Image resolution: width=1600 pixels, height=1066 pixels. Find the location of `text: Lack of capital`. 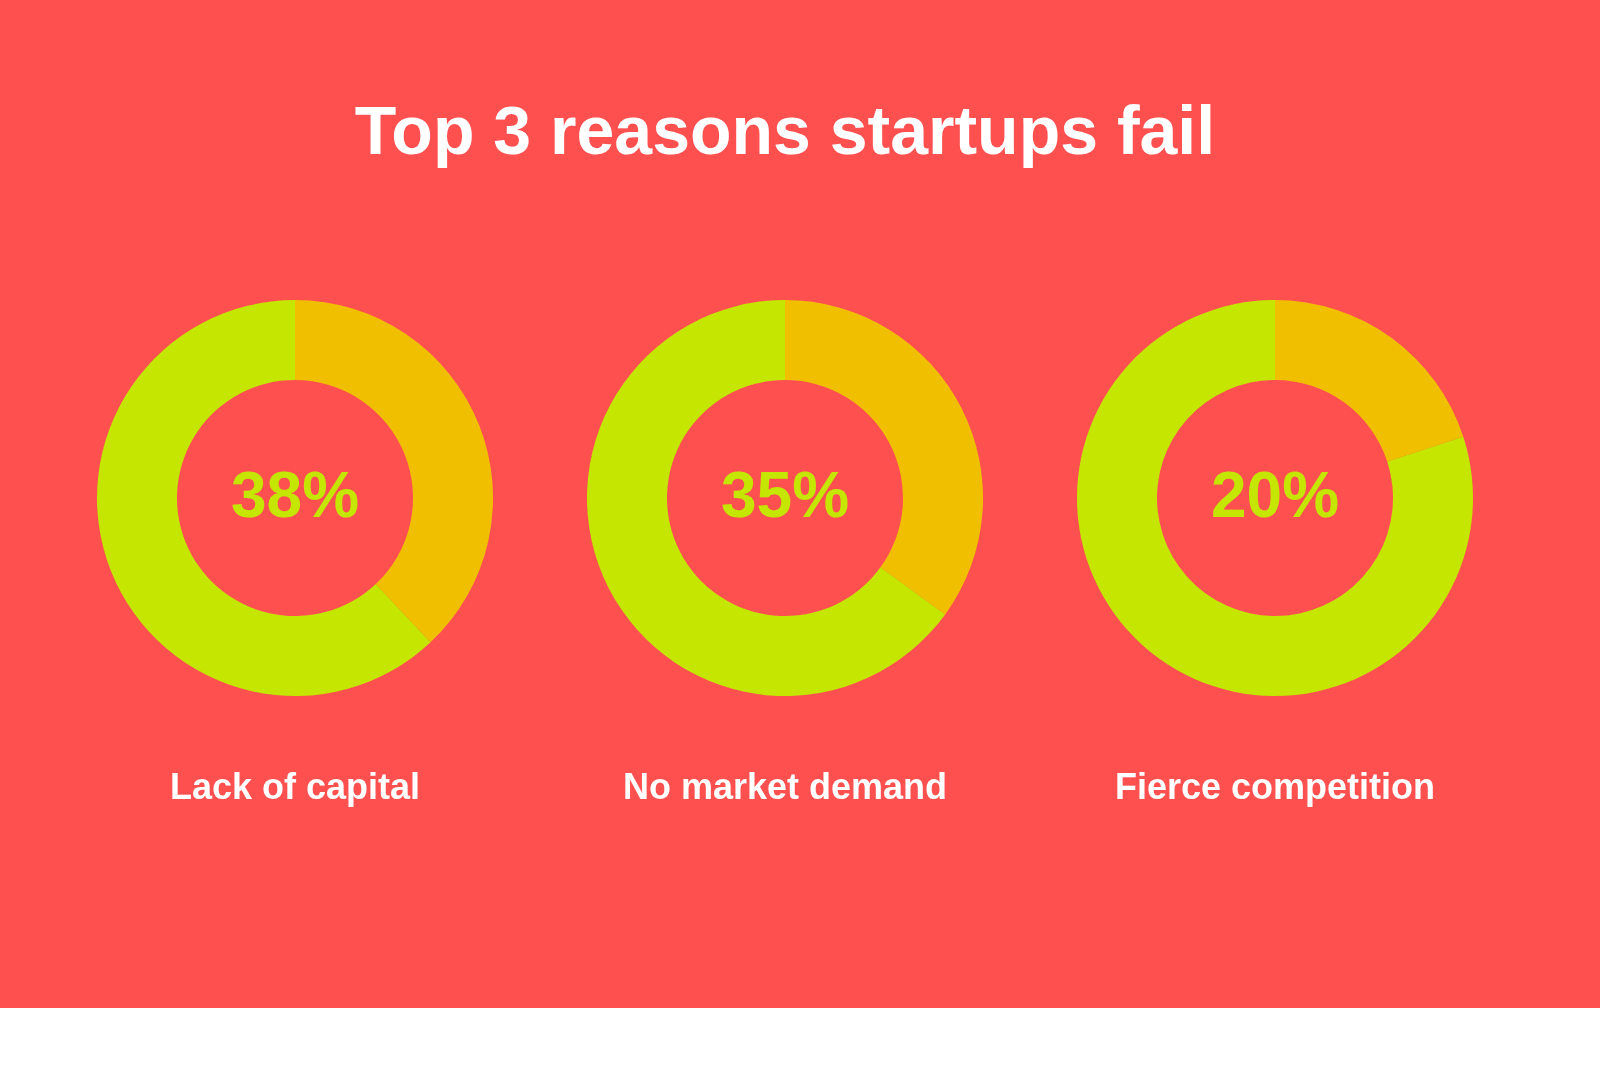

text: Lack of capital is located at coordinates (295, 786).